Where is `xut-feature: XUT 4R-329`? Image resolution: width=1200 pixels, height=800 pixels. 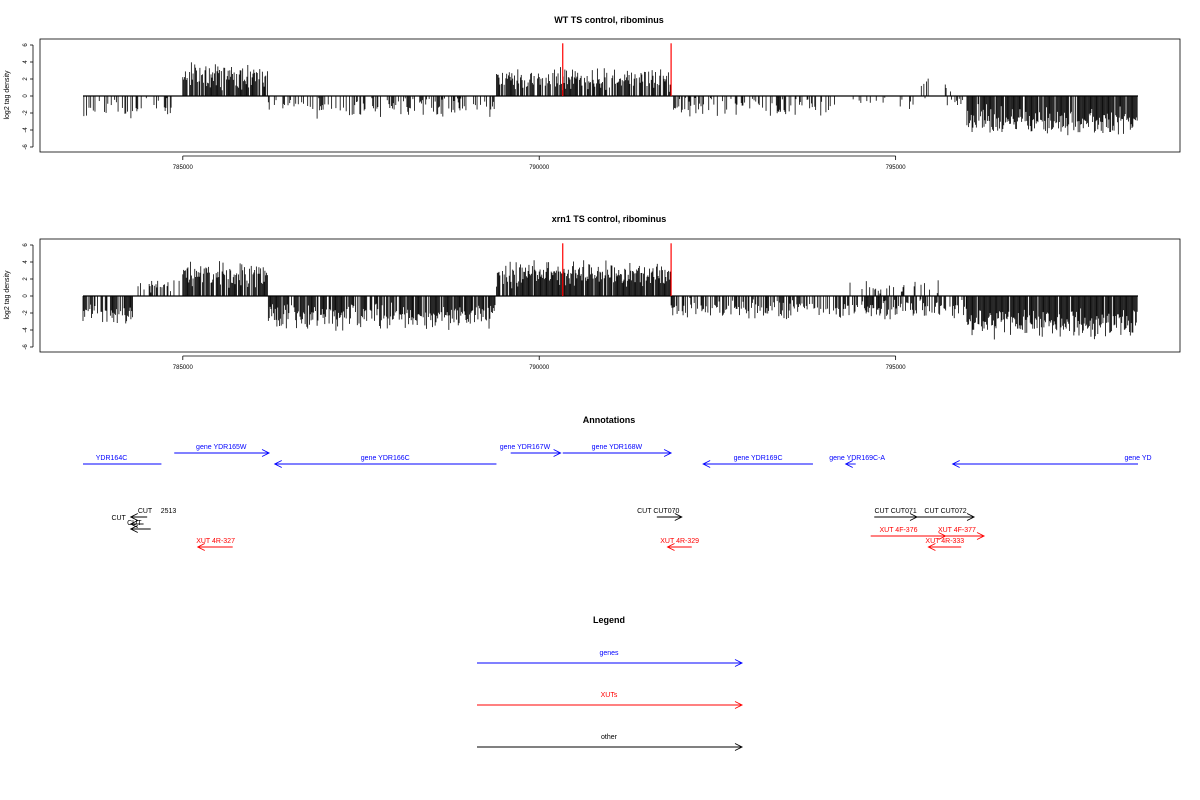
xut-feature: XUT 4R-329 is located at coordinates (679, 544).